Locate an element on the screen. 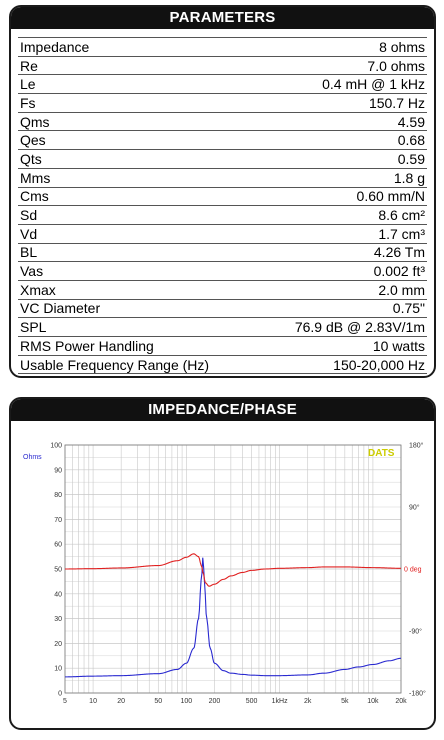 This screenshot has width=444, height=740. left-tick-label: 70 is located at coordinates (58, 520).